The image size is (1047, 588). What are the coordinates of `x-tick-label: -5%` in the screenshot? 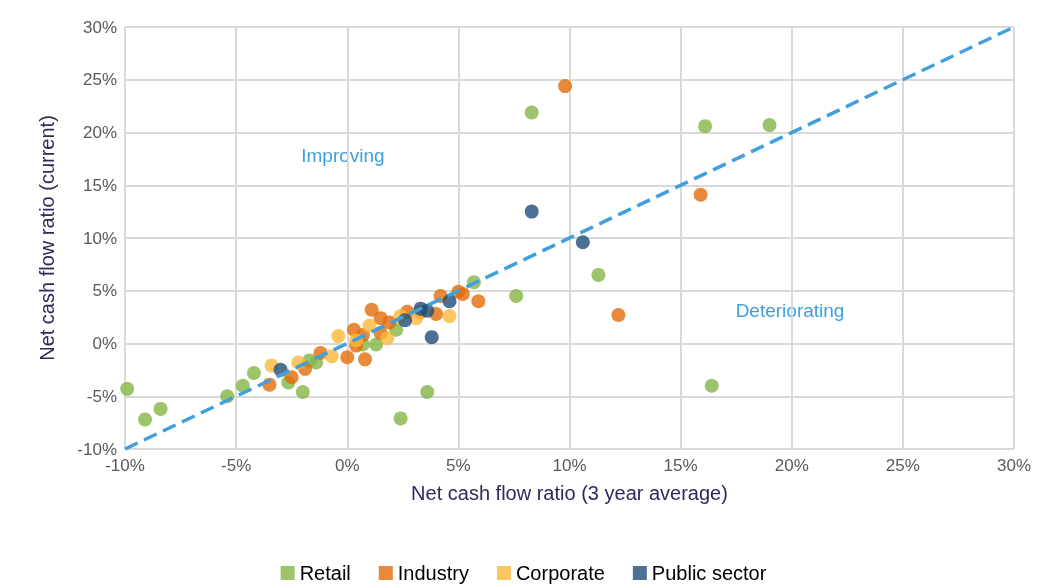 It's located at (236, 465).